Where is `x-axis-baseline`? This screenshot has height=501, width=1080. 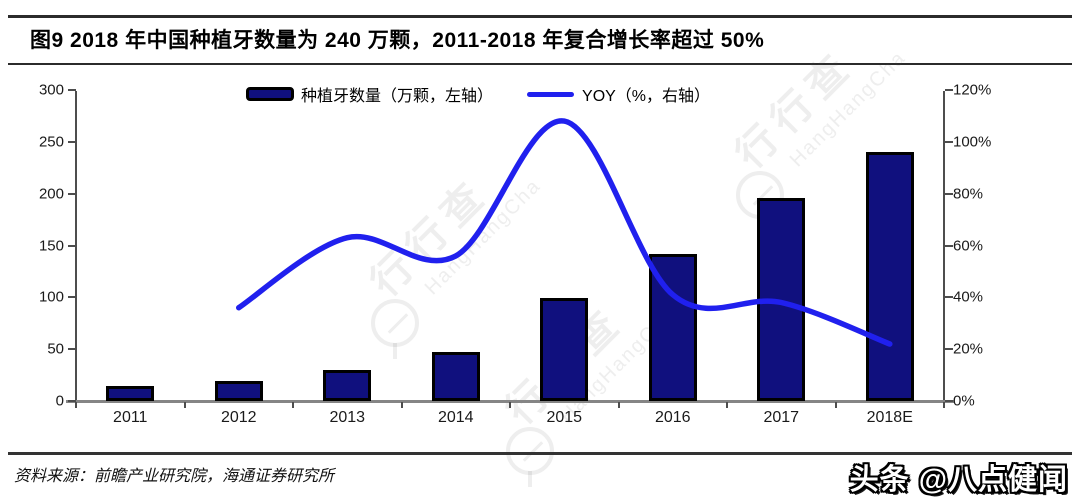 x-axis-baseline is located at coordinates (510, 401).